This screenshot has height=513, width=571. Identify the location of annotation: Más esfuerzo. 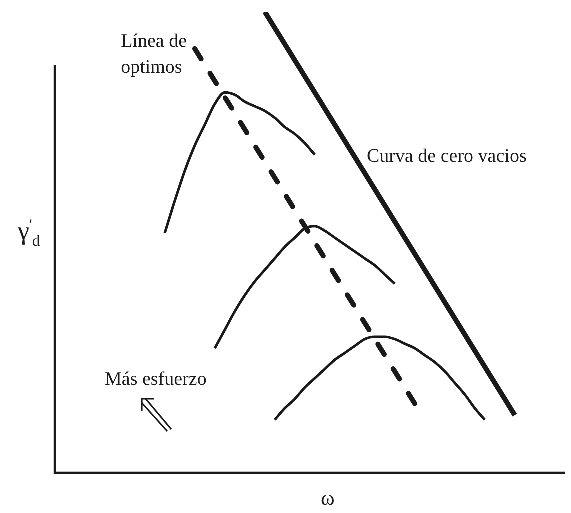
(156, 379).